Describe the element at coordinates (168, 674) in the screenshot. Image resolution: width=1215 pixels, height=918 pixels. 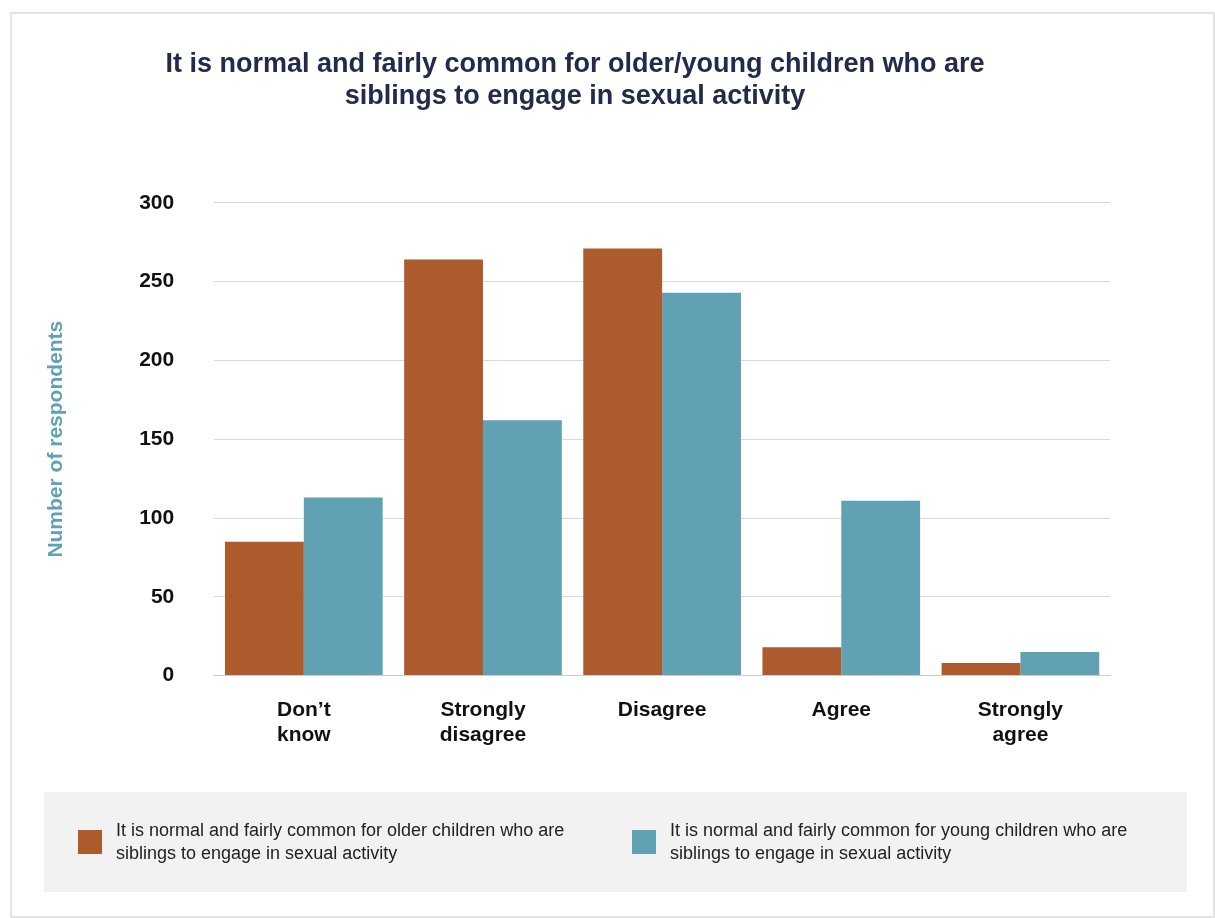
I see `y-tick-label: 0` at that location.